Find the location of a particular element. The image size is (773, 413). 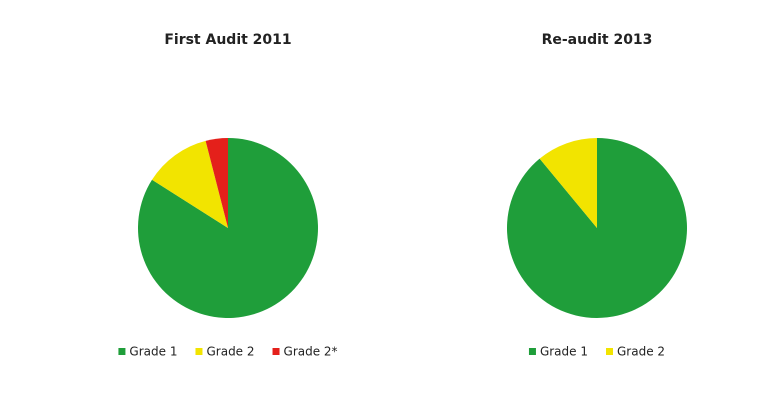

chart-title: Re-audit 2013 is located at coordinates (597, 40).